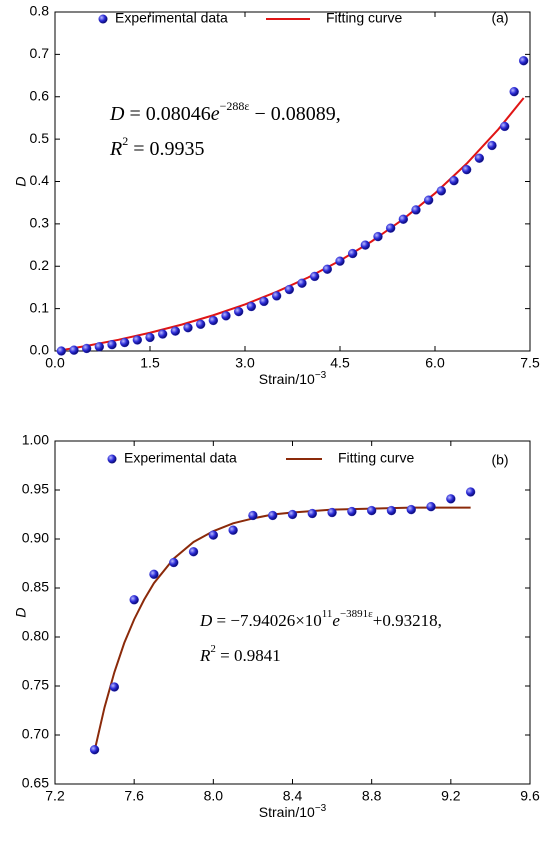  What do you see at coordinates (327, 614) in the screenshot?
I see `equation-part: 11` at bounding box center [327, 614].